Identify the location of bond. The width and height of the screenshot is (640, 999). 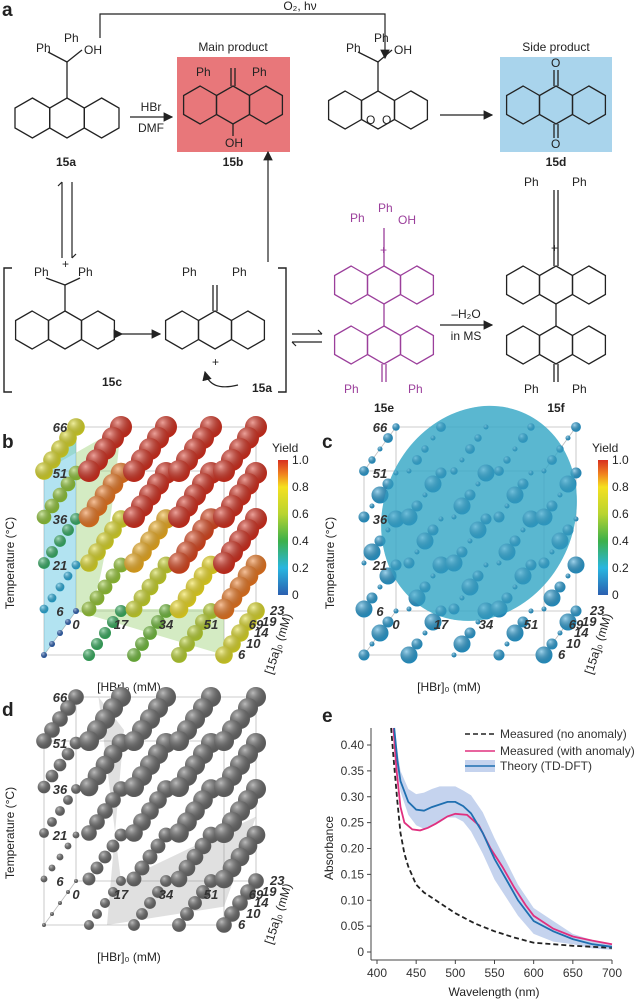
(55, 281).